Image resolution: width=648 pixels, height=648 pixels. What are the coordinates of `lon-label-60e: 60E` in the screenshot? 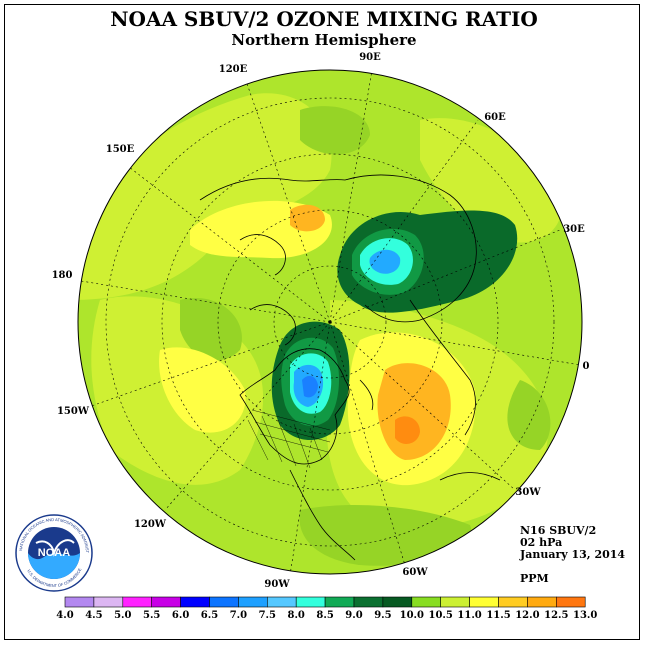 It's located at (495, 117).